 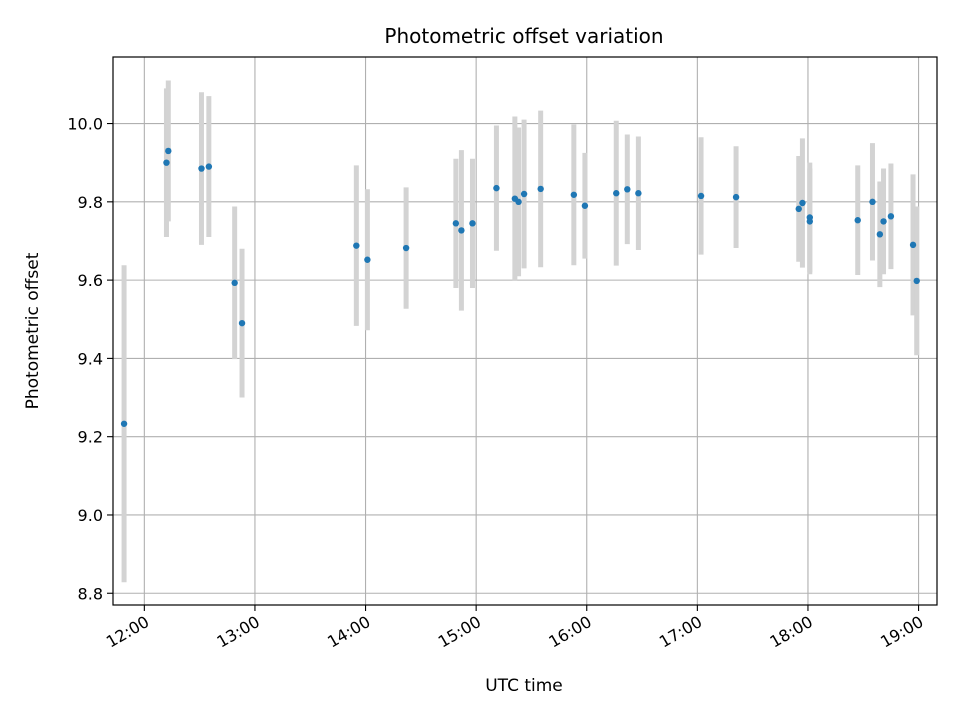 What do you see at coordinates (90, 202) in the screenshot?
I see `y-tick-label: 9.8` at bounding box center [90, 202].